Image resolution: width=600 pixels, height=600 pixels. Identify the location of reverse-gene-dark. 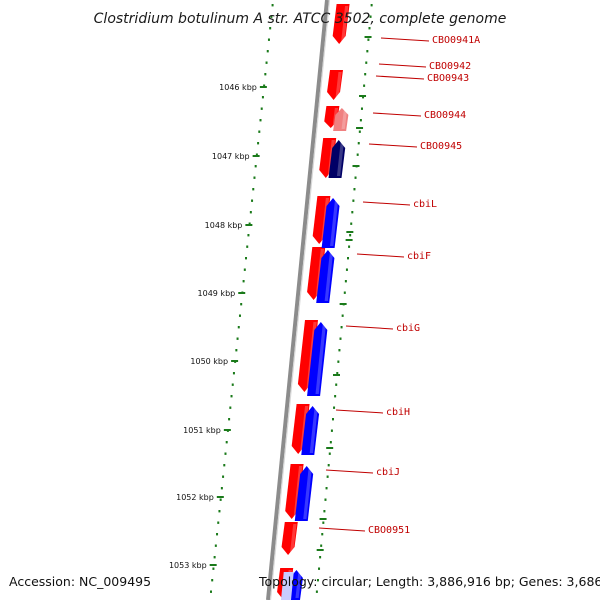
(337, 159).